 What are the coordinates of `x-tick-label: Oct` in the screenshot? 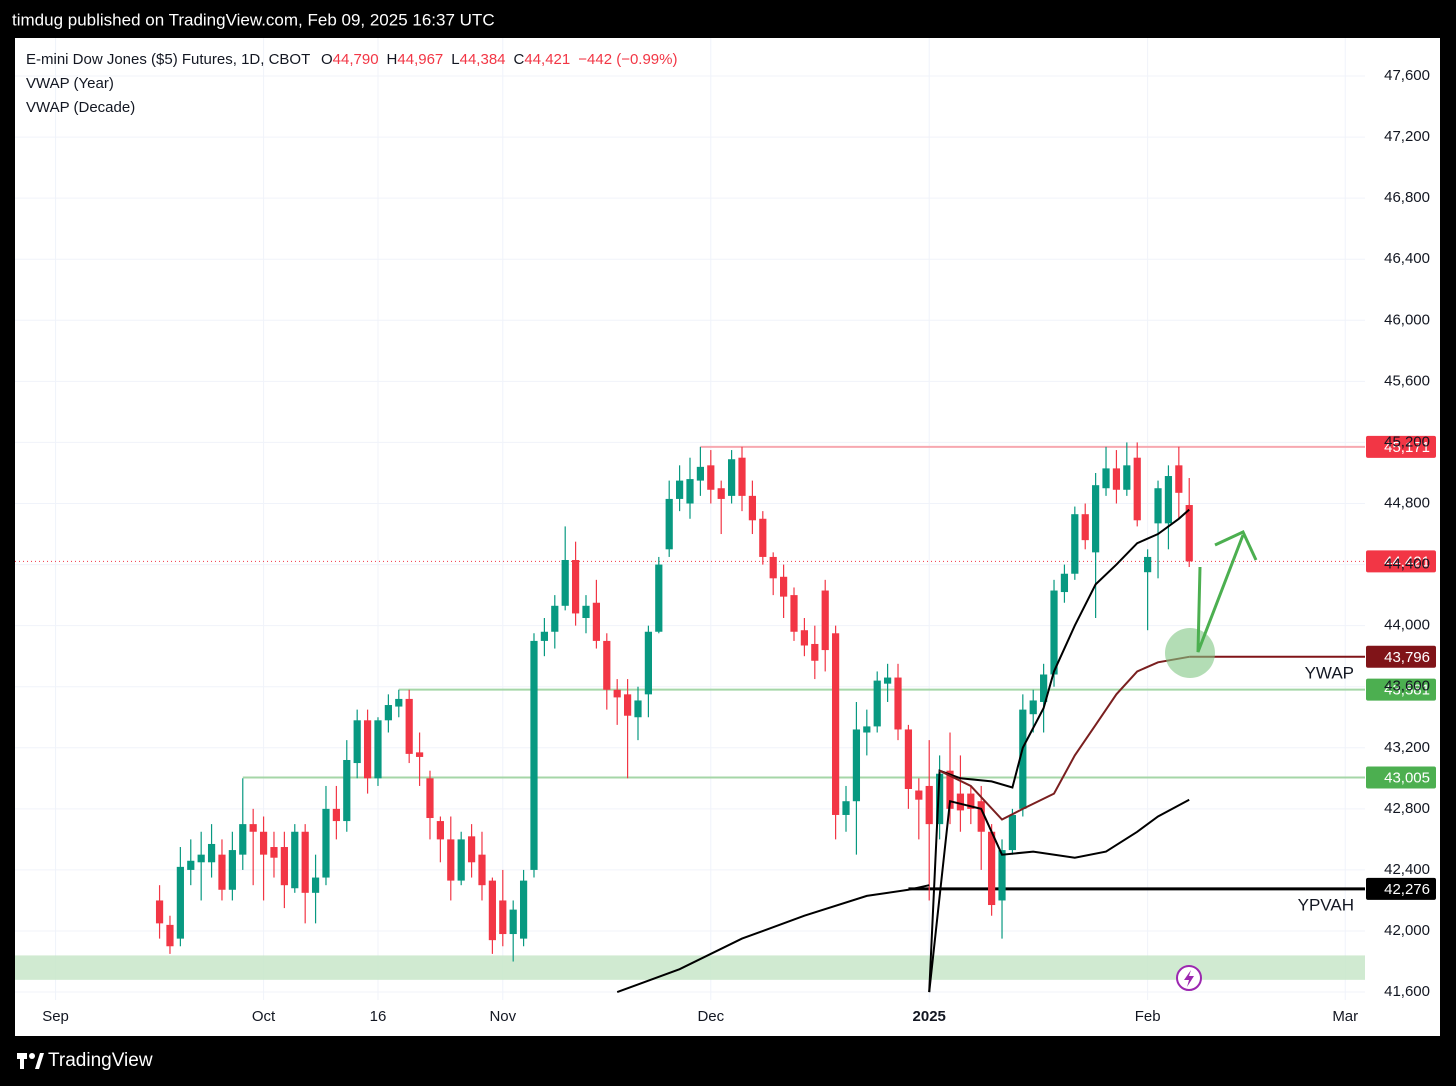 It's located at (264, 1016).